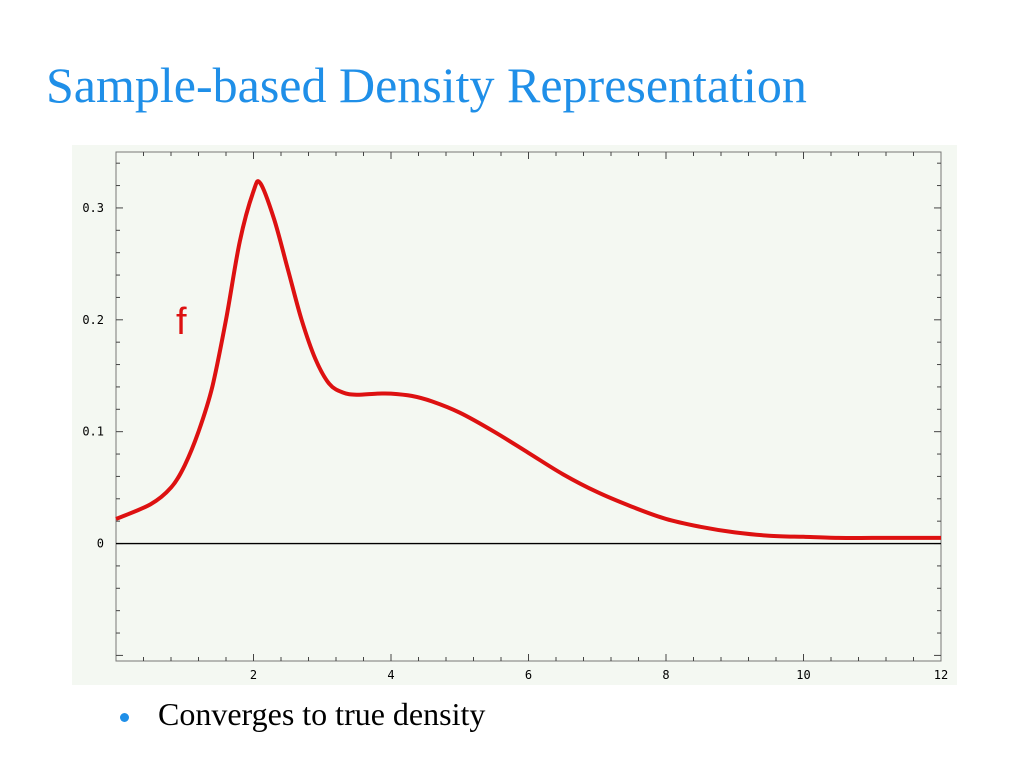 The image size is (1024, 768). I want to click on x-tick-label: 6, so click(528, 675).